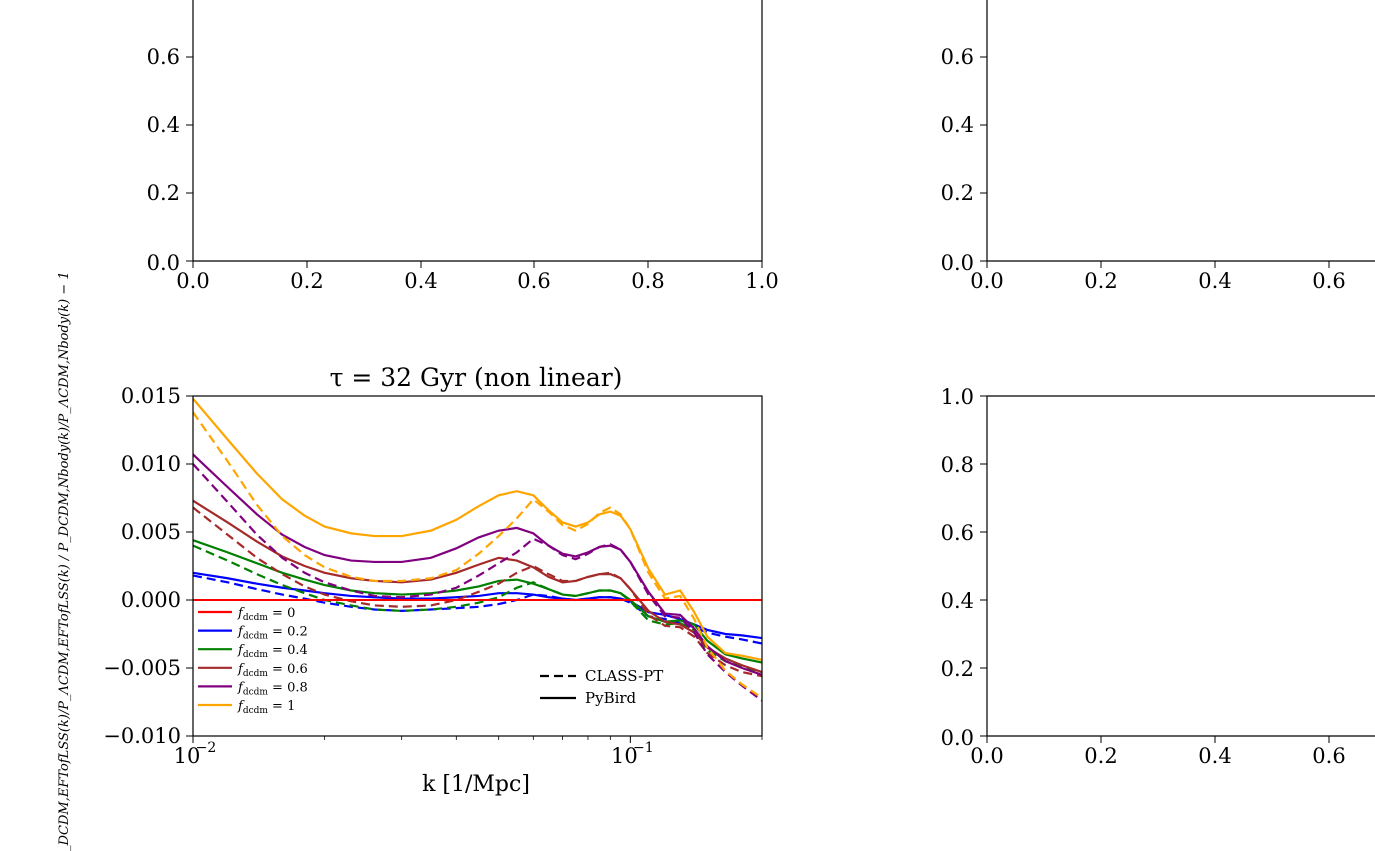  What do you see at coordinates (148, 566) in the screenshot?
I see `yticks: 0.015 0.010 0.005 0.000 −0.005 −0.010` at bounding box center [148, 566].